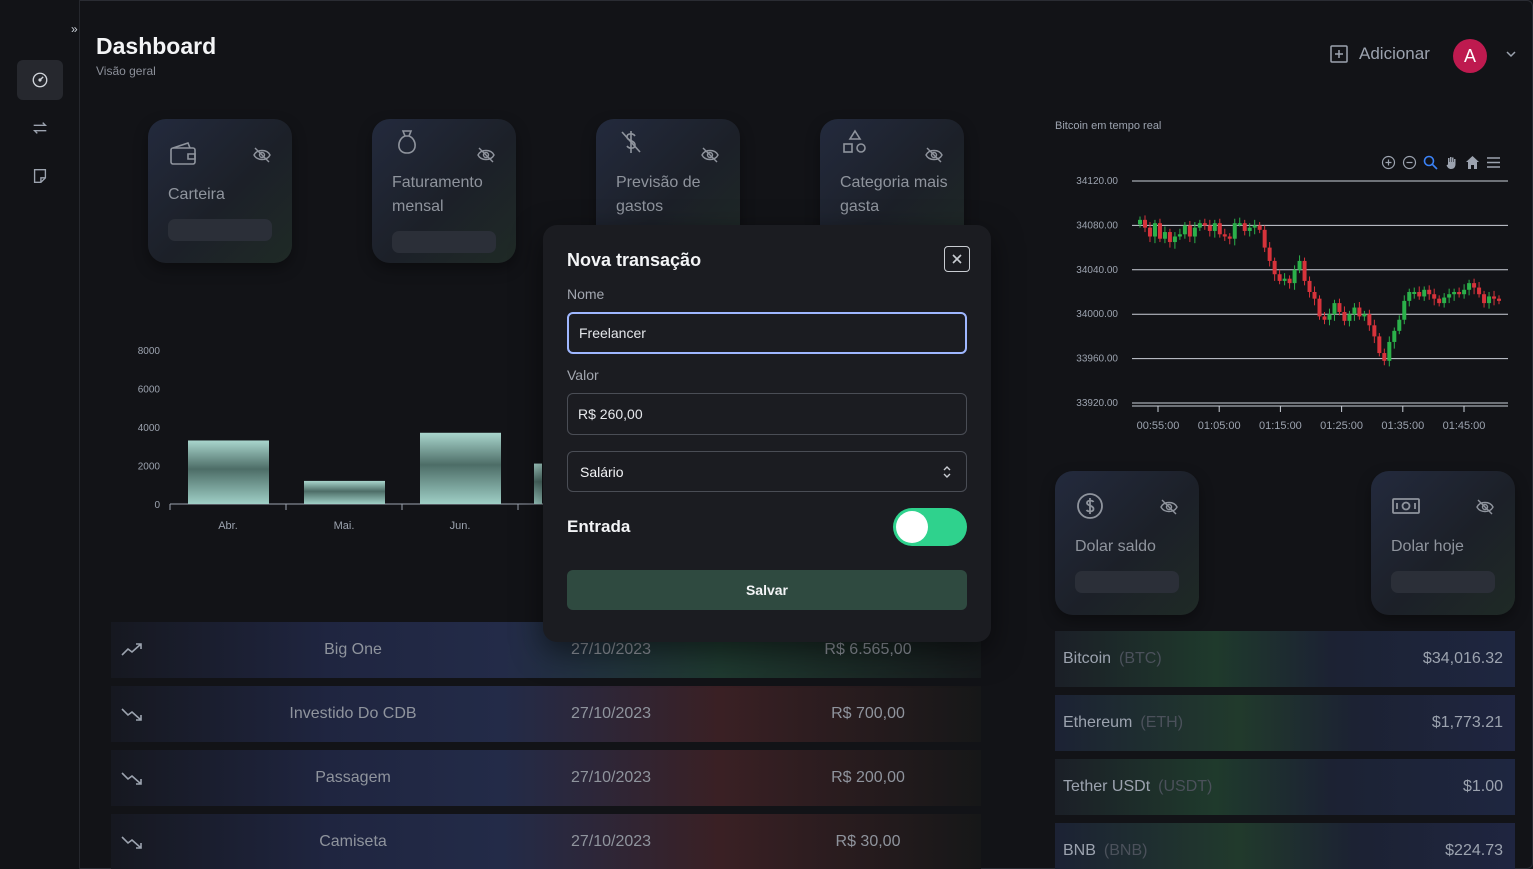 The height and width of the screenshot is (869, 1533). Describe the element at coordinates (196, 194) in the screenshot. I see `card-label: Carteira` at that location.